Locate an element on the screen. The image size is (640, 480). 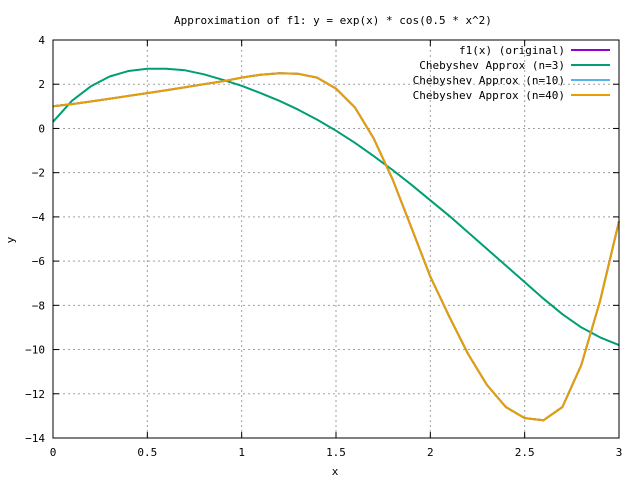
y-tick-label: 2 is located at coordinates (41, 84).